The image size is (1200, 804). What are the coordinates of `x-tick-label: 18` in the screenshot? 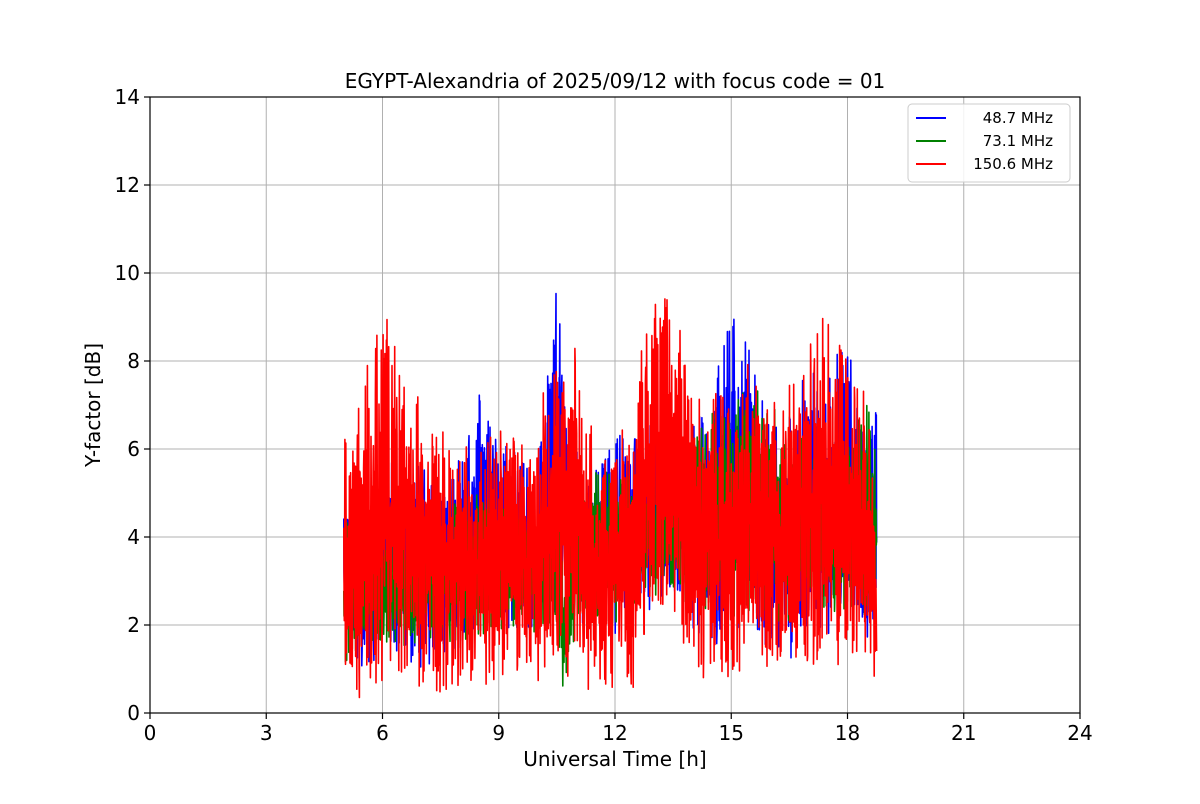 It's located at (847, 733).